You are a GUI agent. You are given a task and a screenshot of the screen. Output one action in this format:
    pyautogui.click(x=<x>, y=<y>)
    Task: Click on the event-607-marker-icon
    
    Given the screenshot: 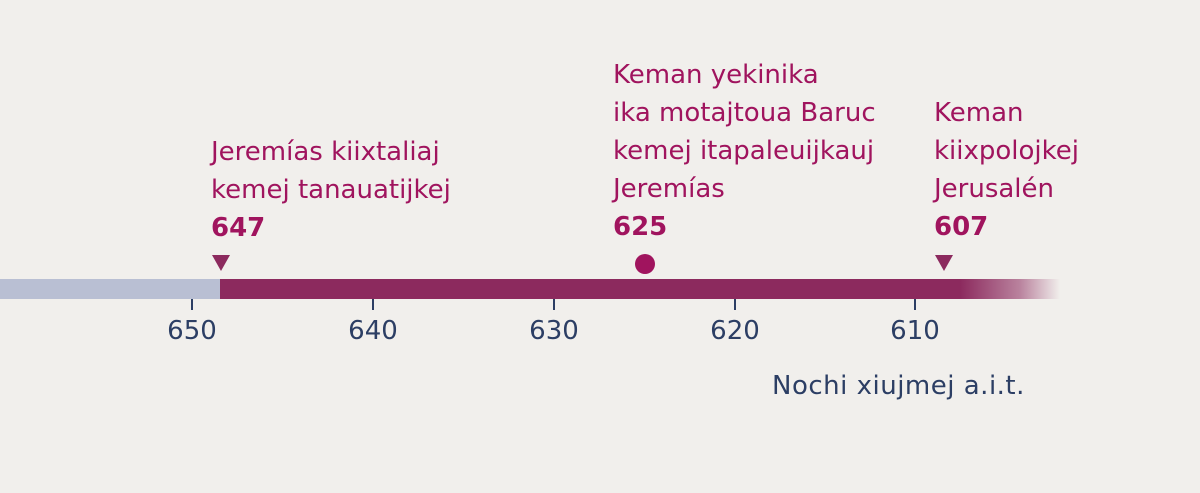 What is the action you would take?
    pyautogui.click(x=944, y=263)
    